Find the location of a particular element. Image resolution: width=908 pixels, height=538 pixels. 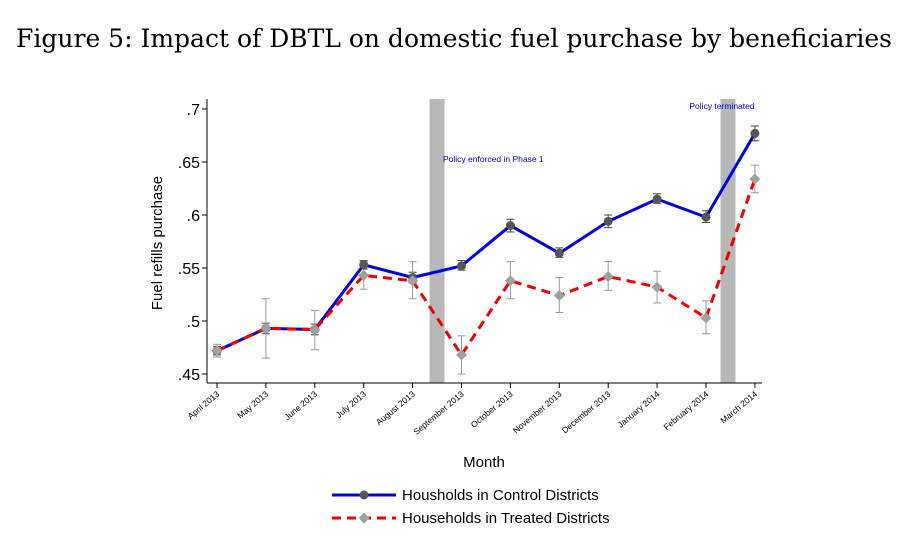

event-label-0: Policy enforced in Phase 1 is located at coordinates (493, 159).